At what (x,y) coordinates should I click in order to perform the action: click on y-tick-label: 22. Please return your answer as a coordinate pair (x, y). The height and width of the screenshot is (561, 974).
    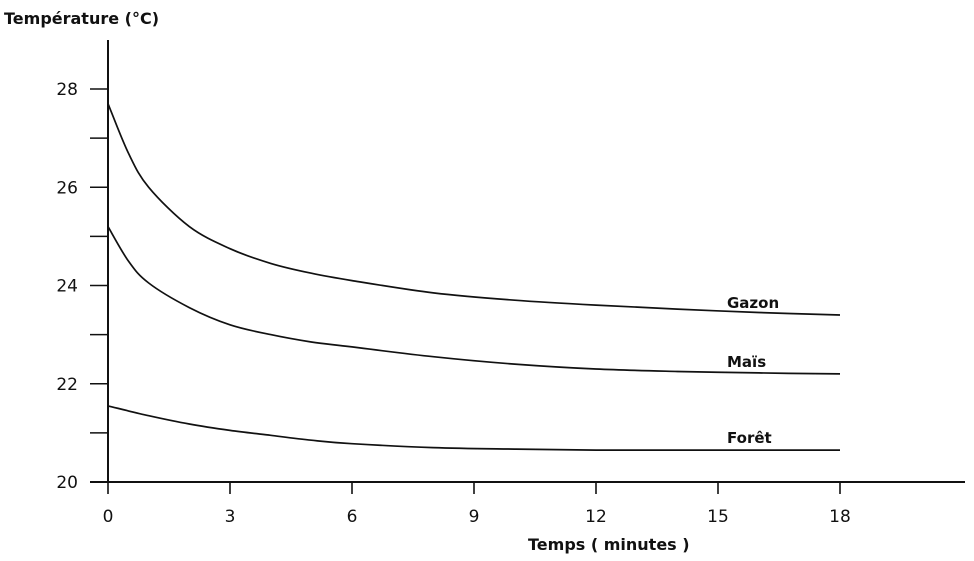
    Looking at the image, I should click on (67, 385).